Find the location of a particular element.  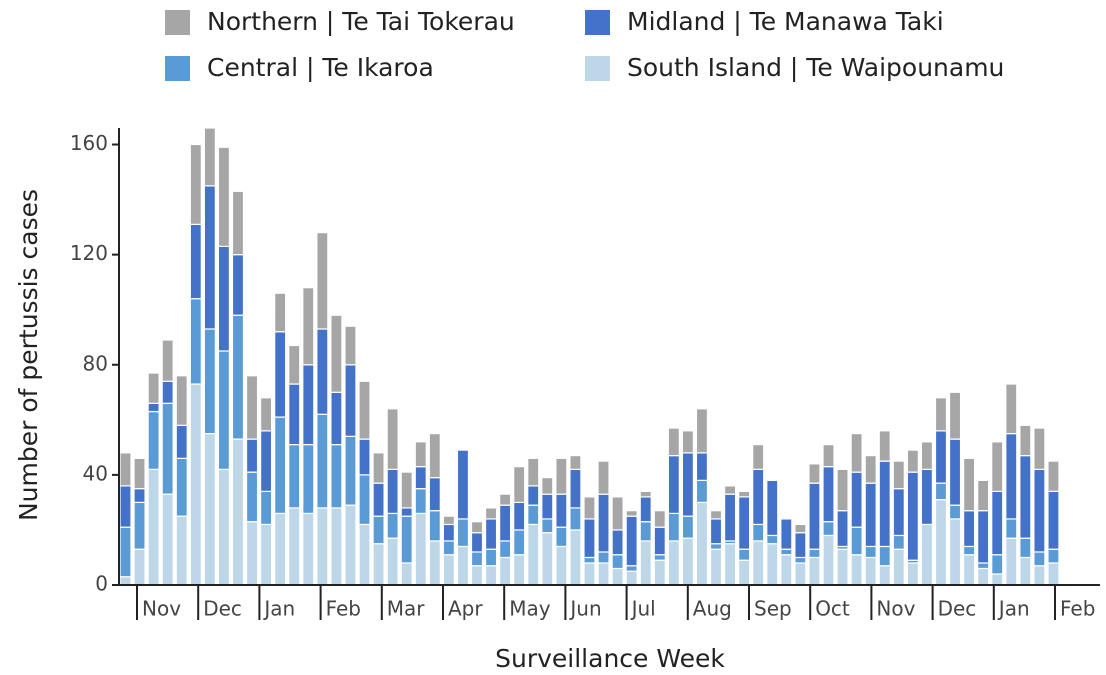

legend-label: Midland | Te Manawa Taki is located at coordinates (785, 21).